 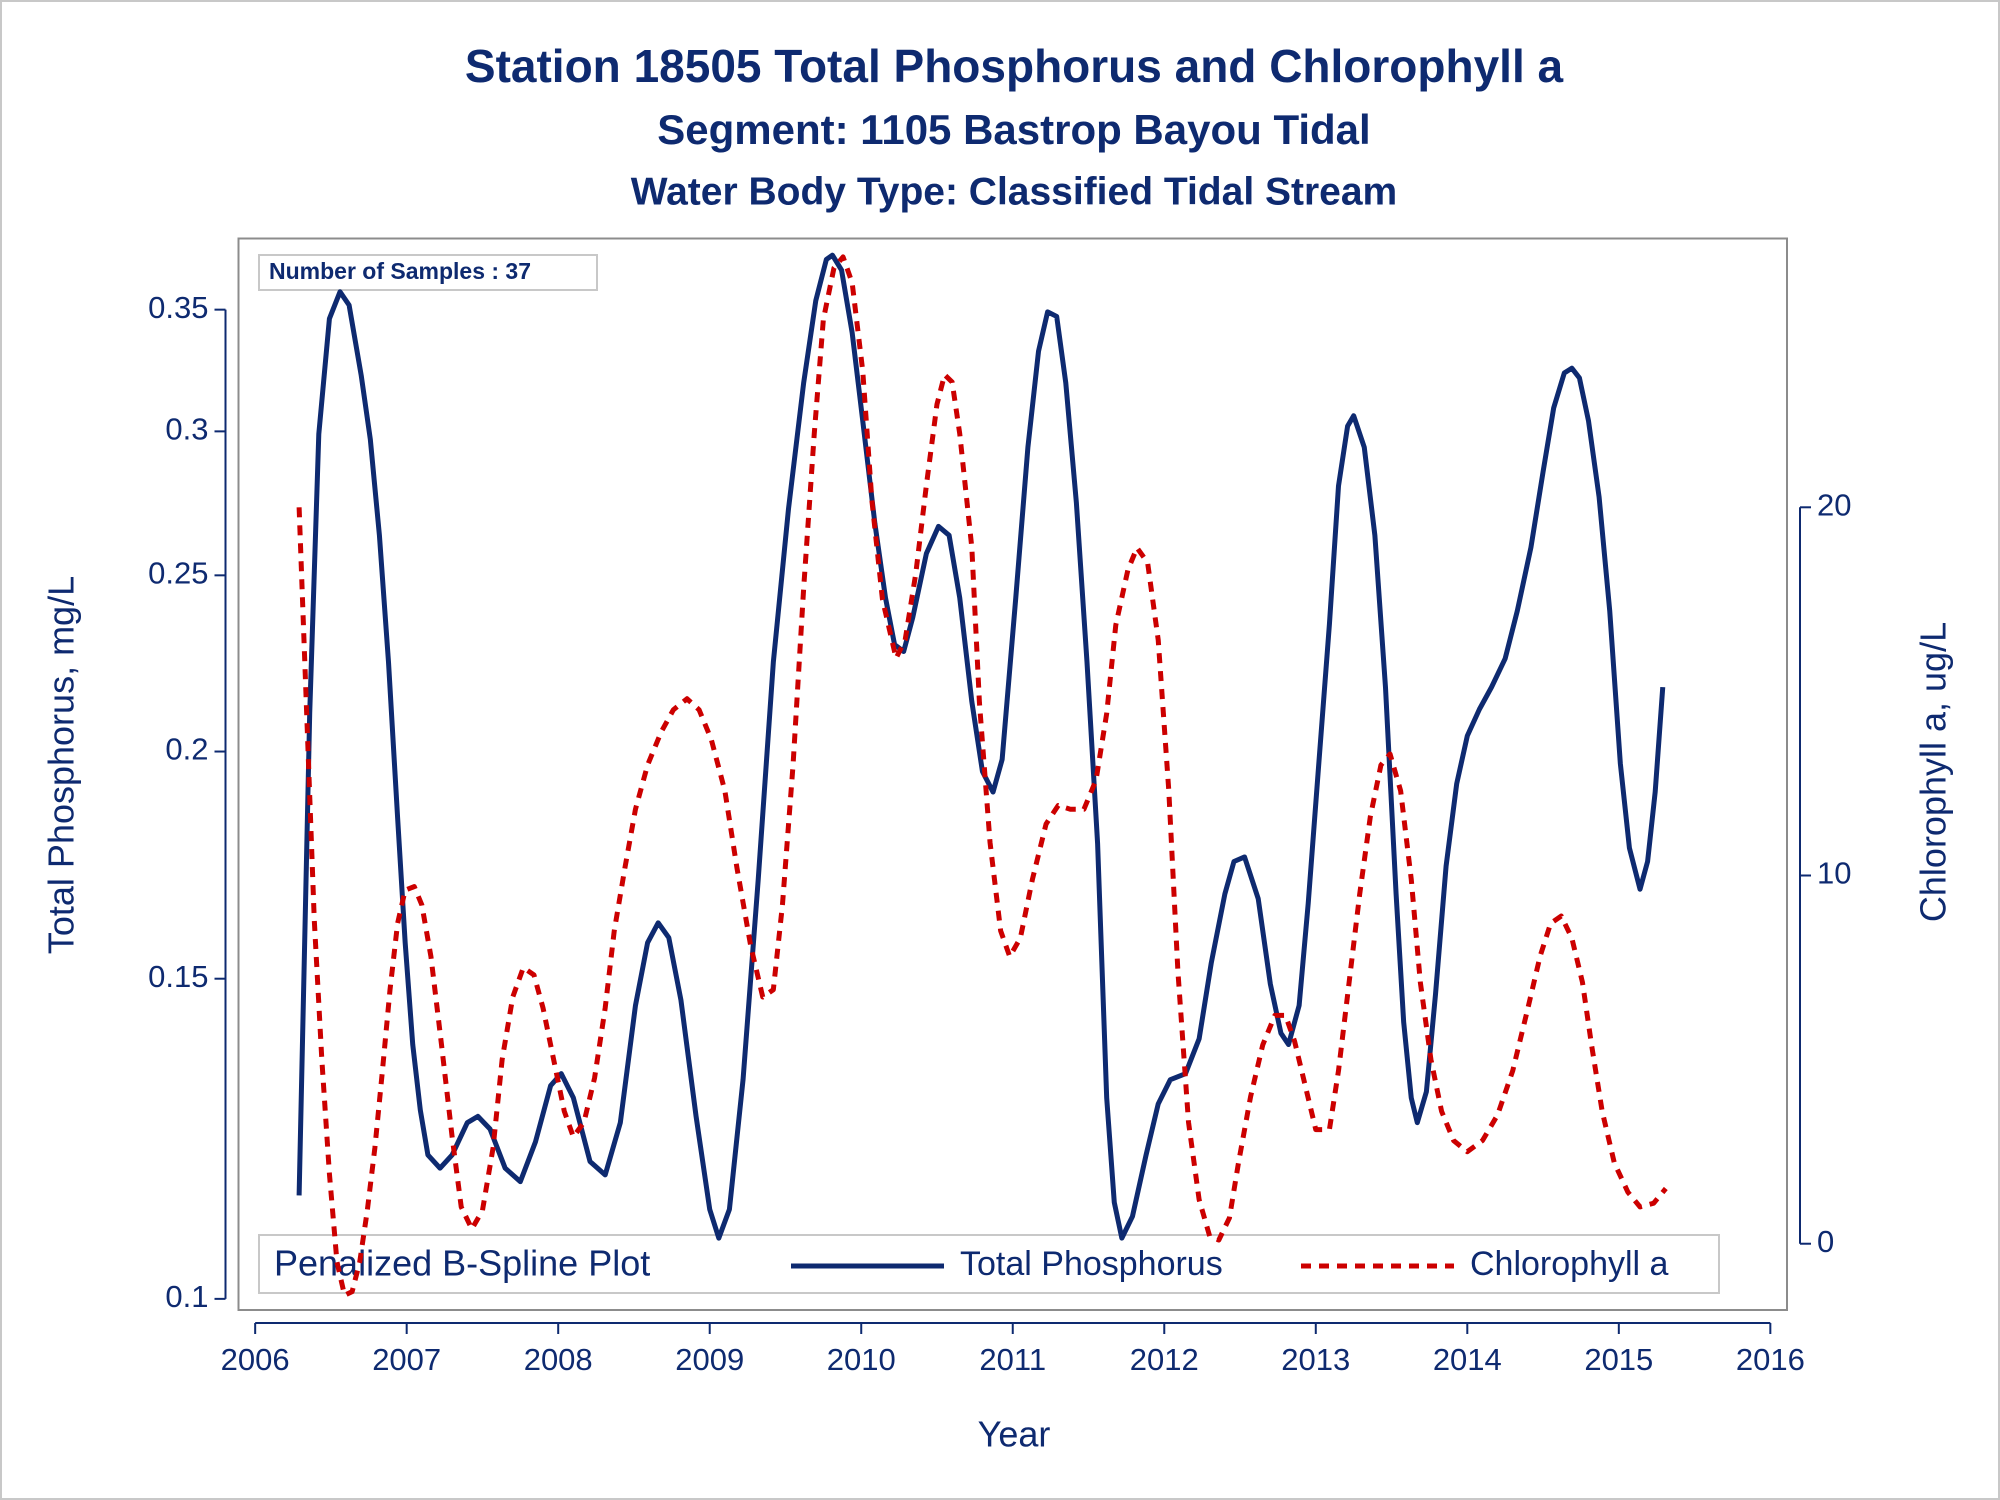 I want to click on y-tick-label: 0.3, so click(x=186, y=429).